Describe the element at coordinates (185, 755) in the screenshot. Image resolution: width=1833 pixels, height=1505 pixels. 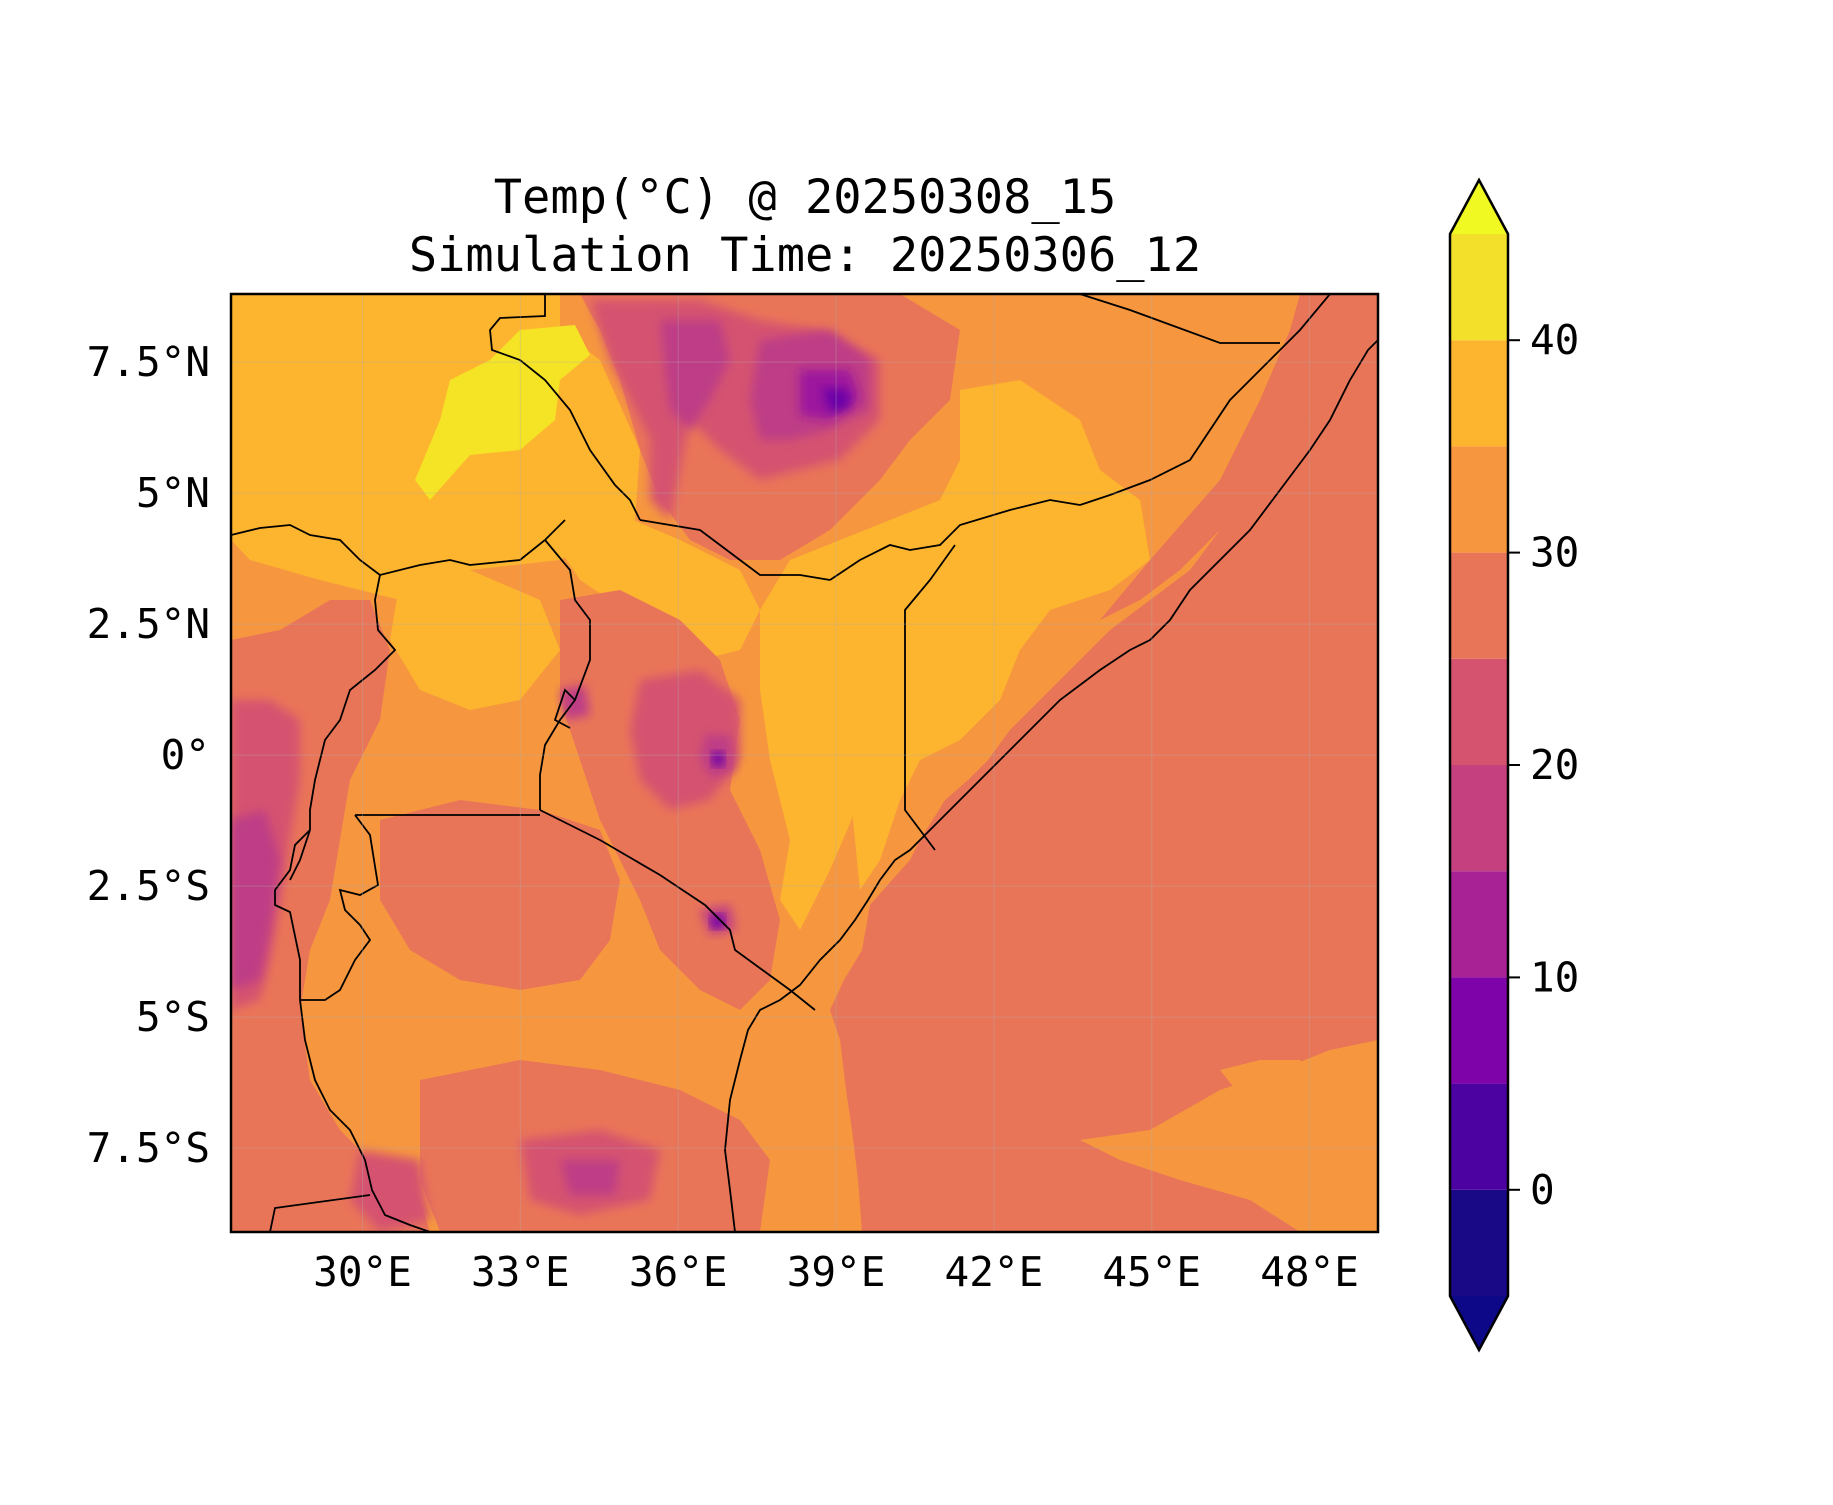
I see `y-tick-label: 0°` at that location.